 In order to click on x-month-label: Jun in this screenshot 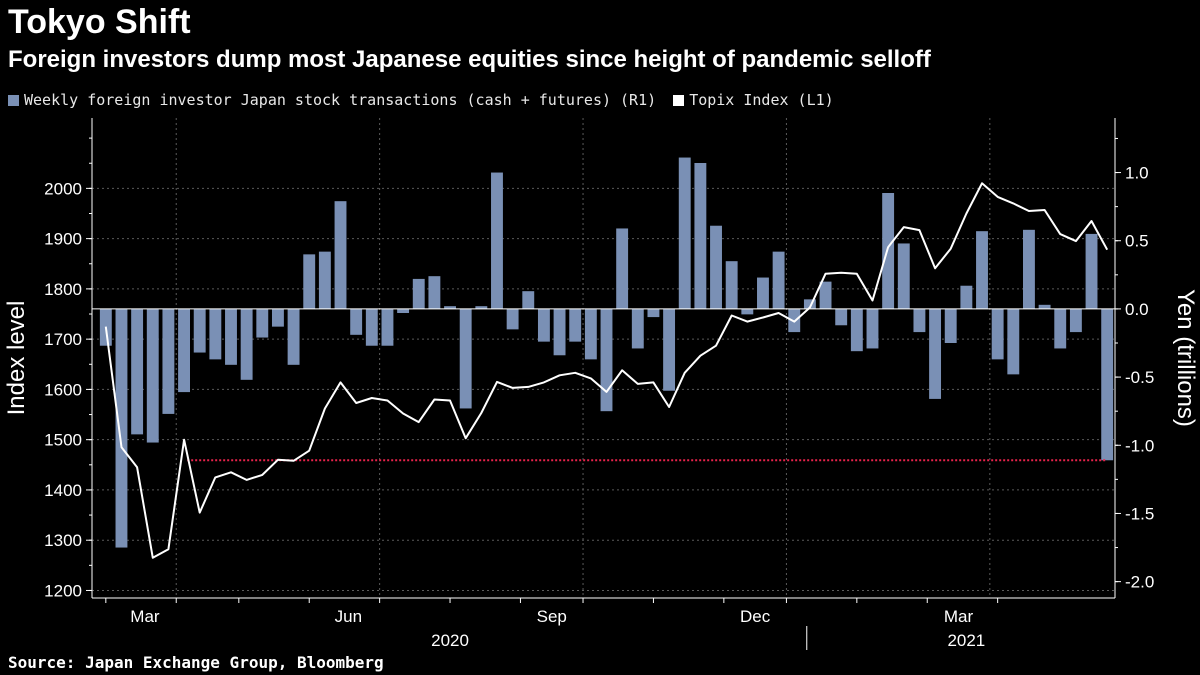, I will do `click(348, 616)`.